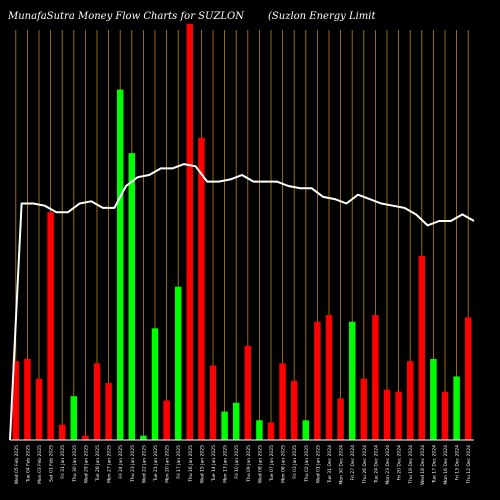 This screenshot has height=500, width=500. Describe the element at coordinates (400, 463) in the screenshot. I see `x-tick-label: Fri 20 Dec 2024` at that location.